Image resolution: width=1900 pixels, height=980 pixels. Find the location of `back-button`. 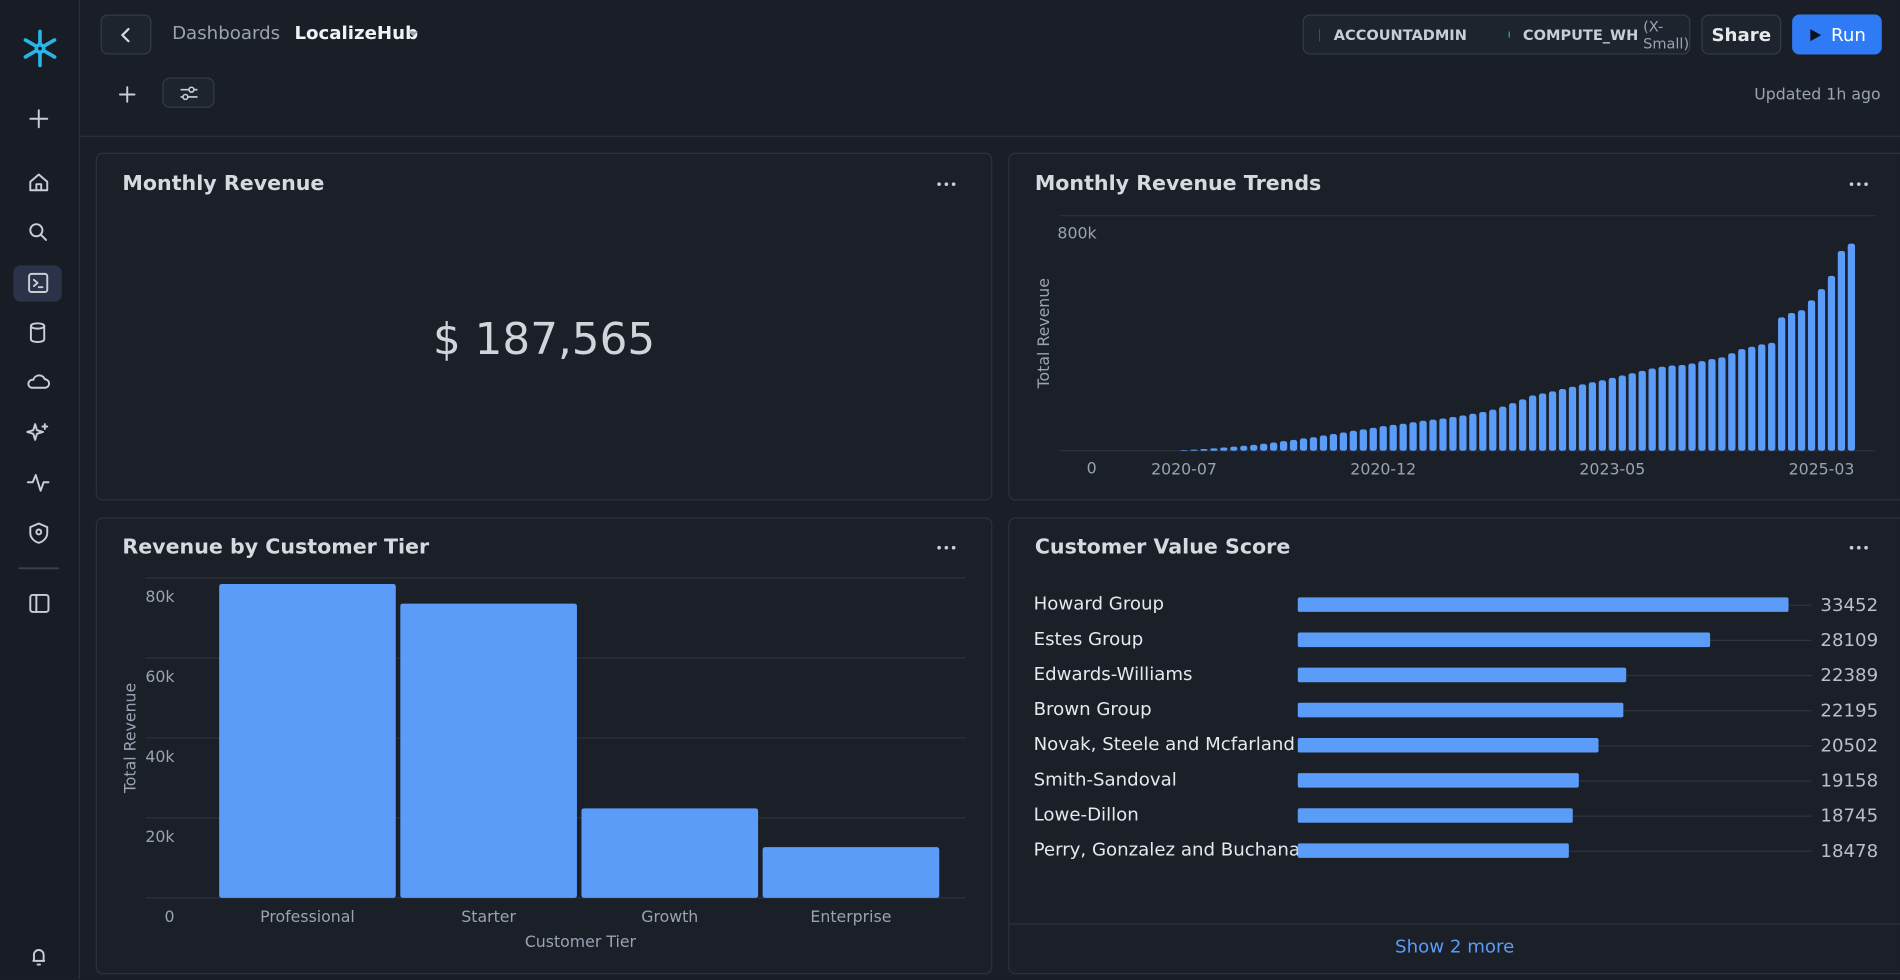

back-button is located at coordinates (126, 34).